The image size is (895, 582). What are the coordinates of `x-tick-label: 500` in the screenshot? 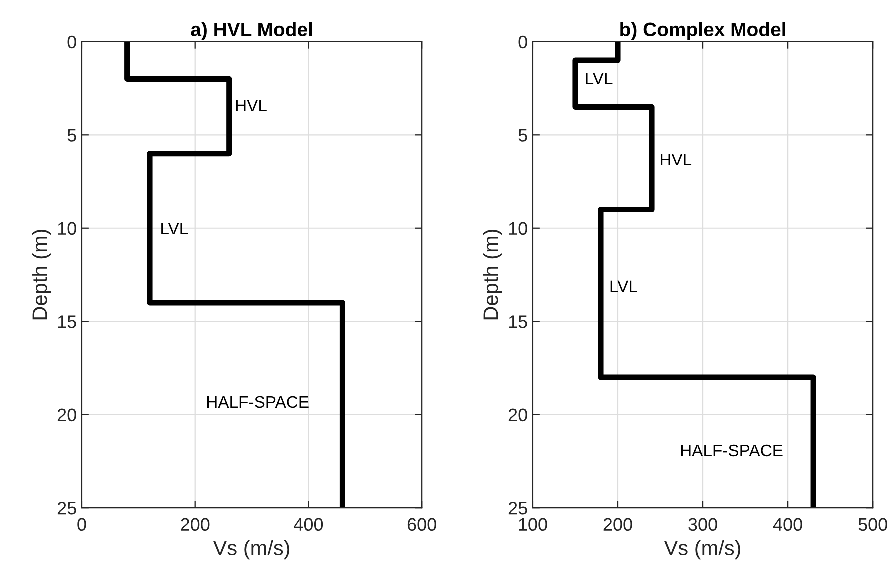 It's located at (873, 525).